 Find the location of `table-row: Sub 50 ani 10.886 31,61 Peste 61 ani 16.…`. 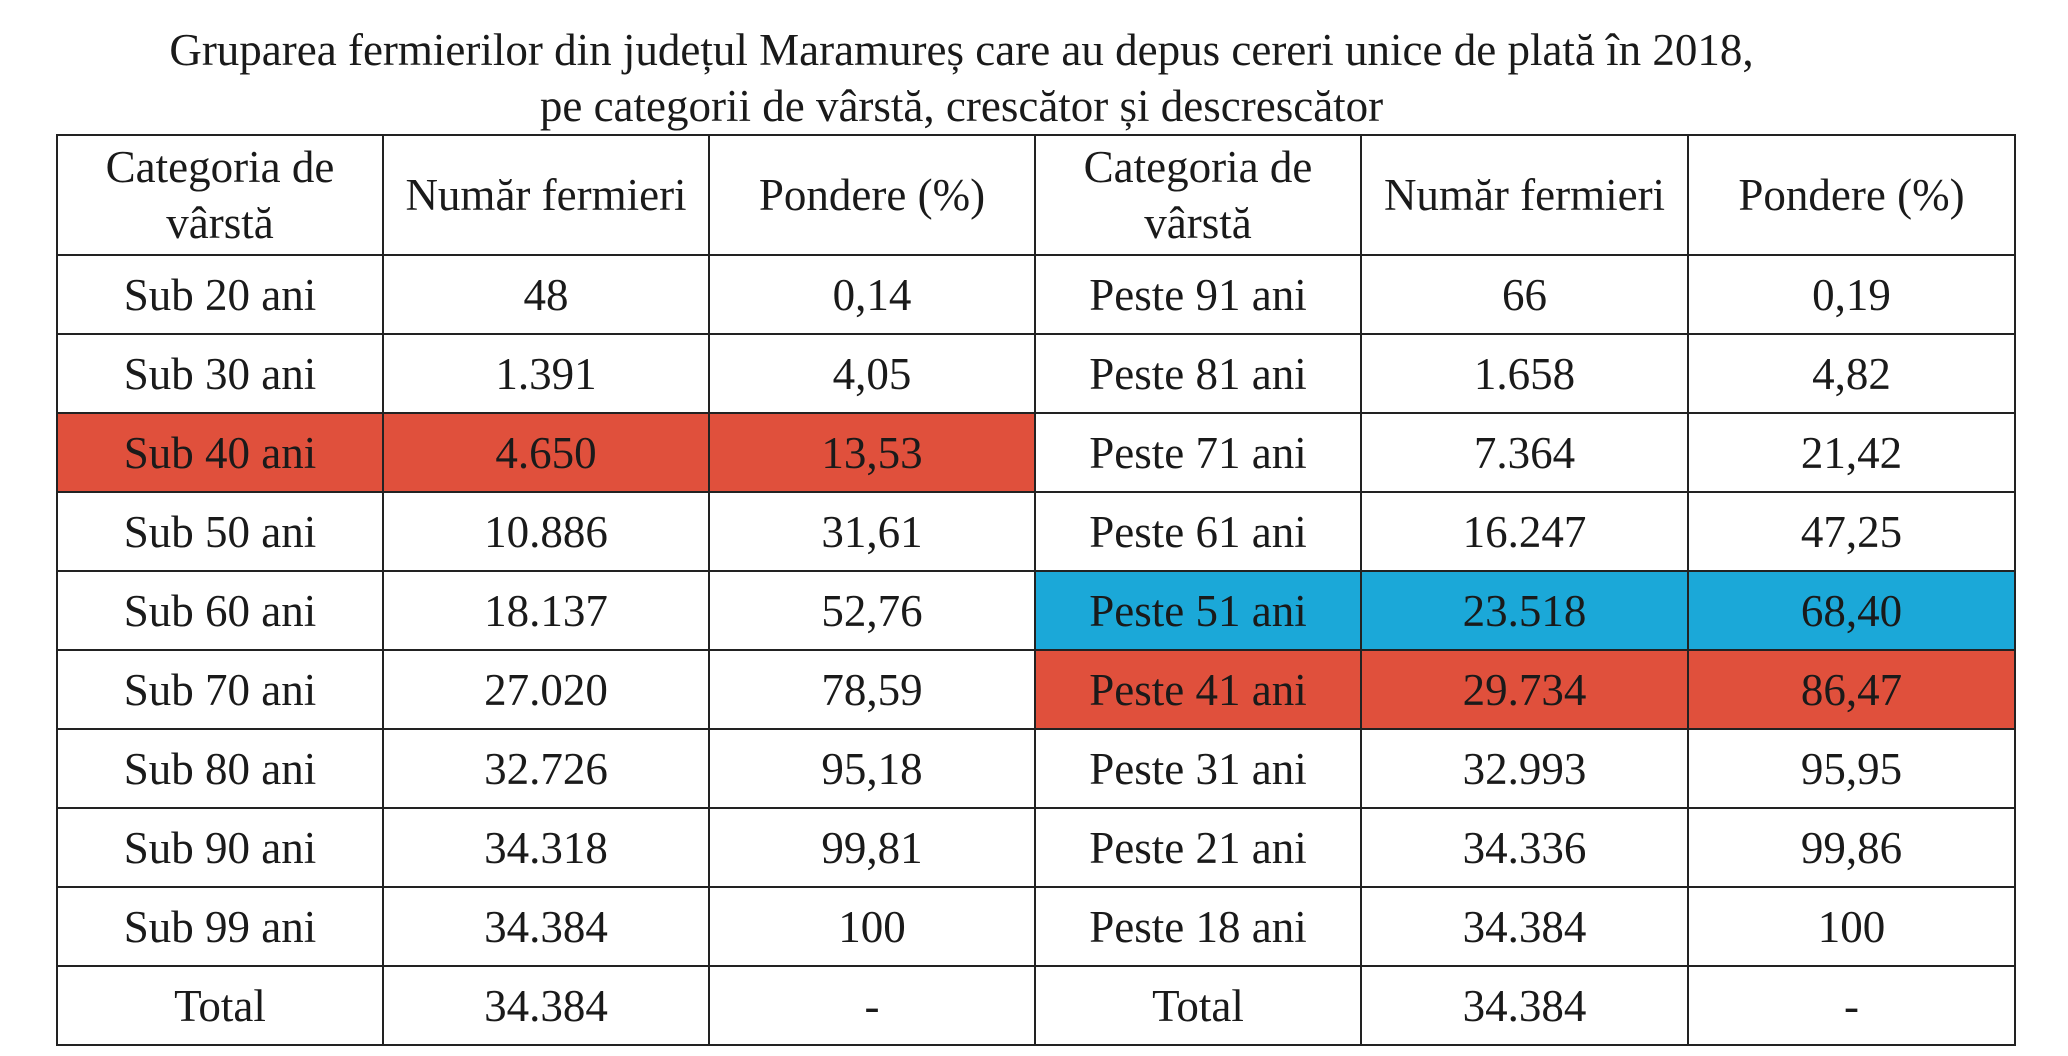

table-row: Sub 50 ani 10.886 31,61 Peste 61 ani 16.… is located at coordinates (1036, 531).